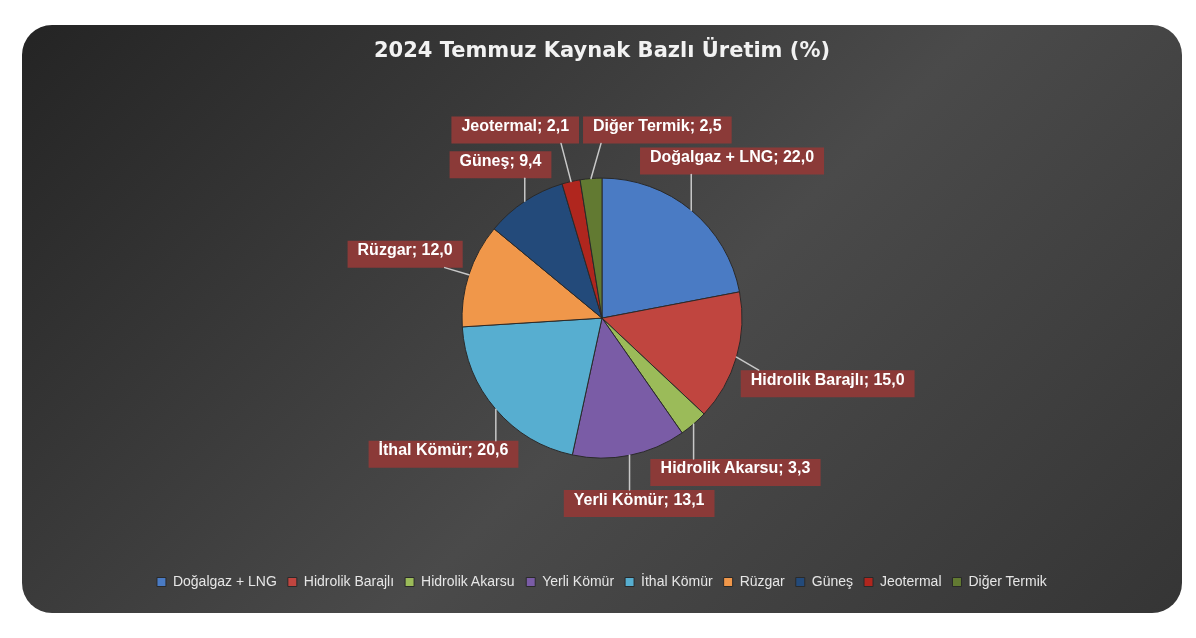  Describe the element at coordinates (515, 126) in the screenshot. I see `data-label: Jeotermal; 2,1` at that location.